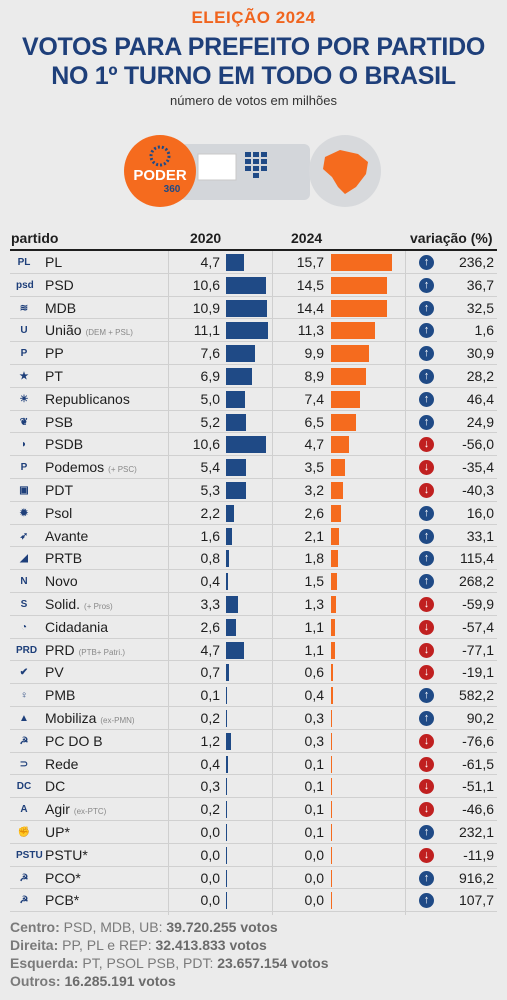 This screenshot has height=1000, width=507. I want to click on variation-value: -19,1, so click(478, 672).